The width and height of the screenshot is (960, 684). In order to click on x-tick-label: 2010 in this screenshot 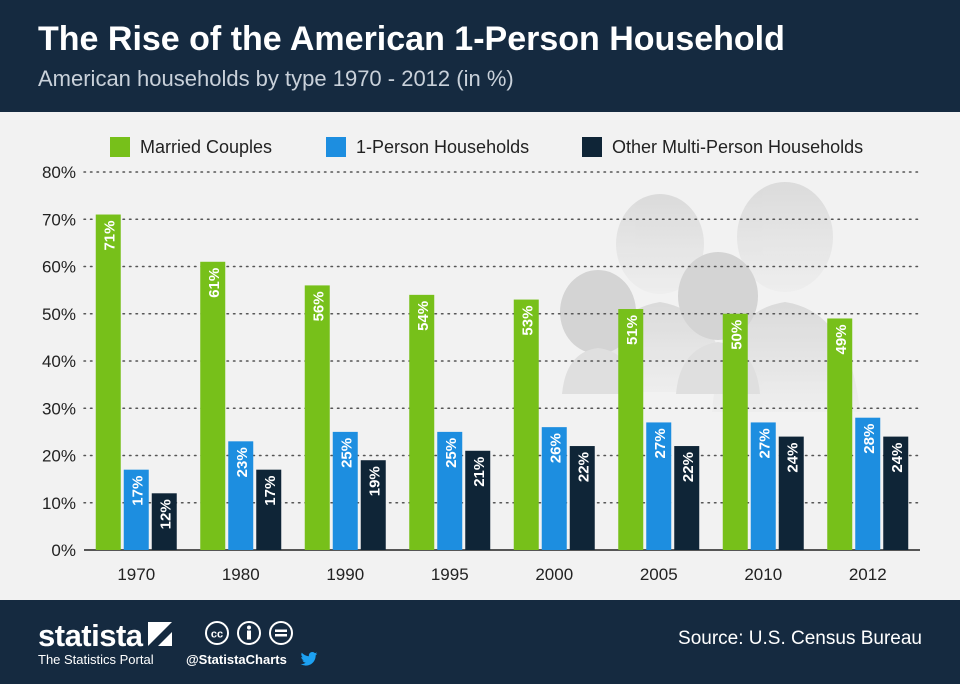, I will do `click(763, 574)`.